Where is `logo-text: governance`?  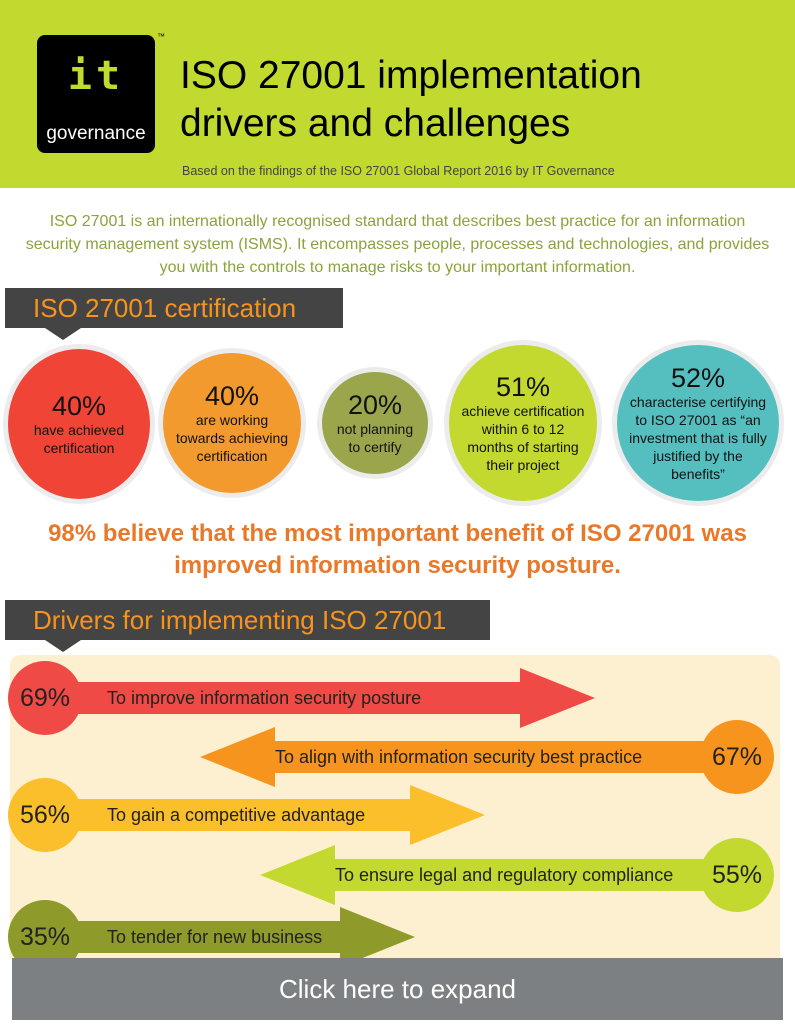 logo-text: governance is located at coordinates (96, 133).